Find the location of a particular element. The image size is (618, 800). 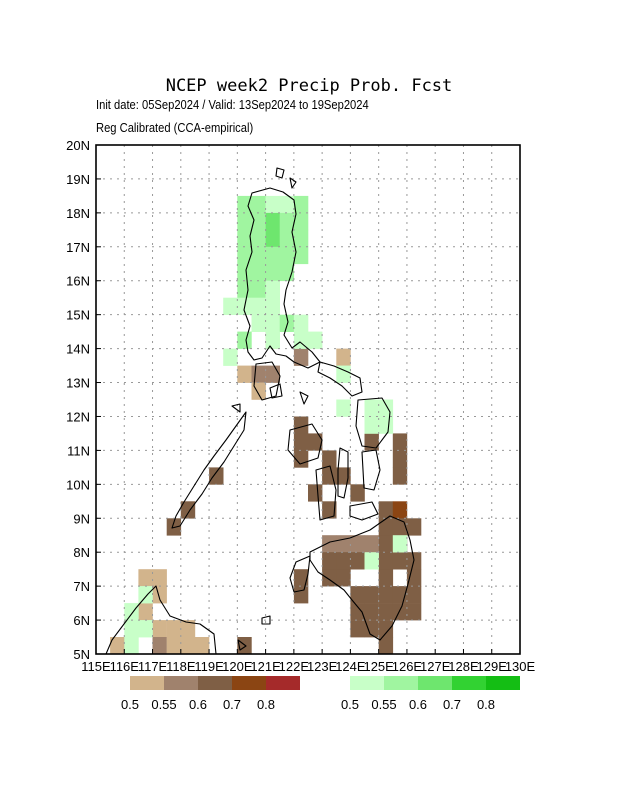

x-tick-label: 120E is located at coordinates (237, 666).